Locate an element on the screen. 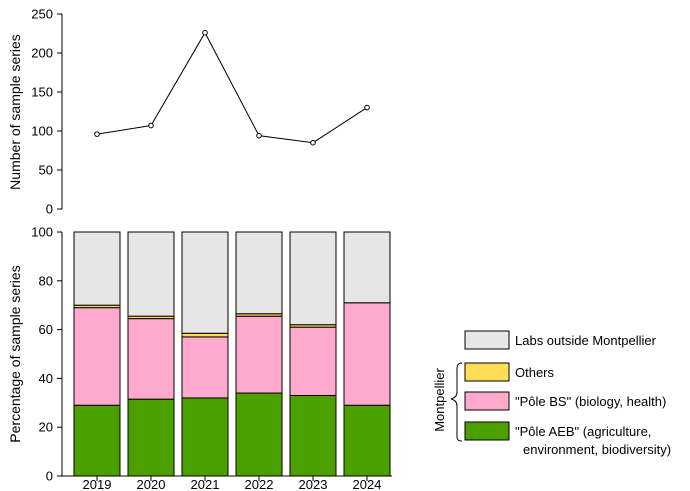 The height and width of the screenshot is (491, 690). series-line is located at coordinates (232, 87).